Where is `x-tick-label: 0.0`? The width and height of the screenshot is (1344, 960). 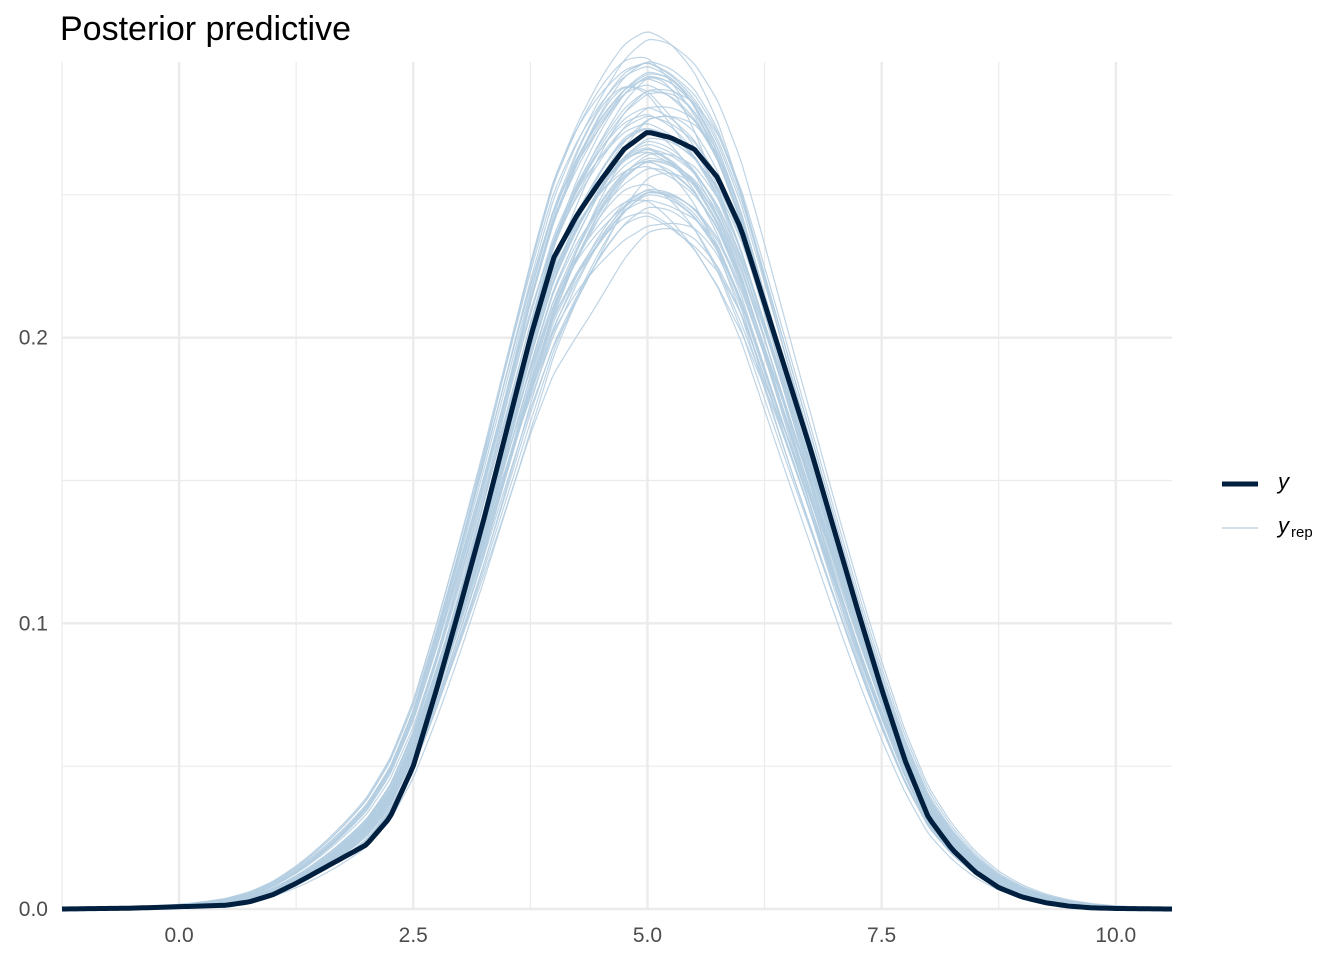 x-tick-label: 0.0 is located at coordinates (178, 935).